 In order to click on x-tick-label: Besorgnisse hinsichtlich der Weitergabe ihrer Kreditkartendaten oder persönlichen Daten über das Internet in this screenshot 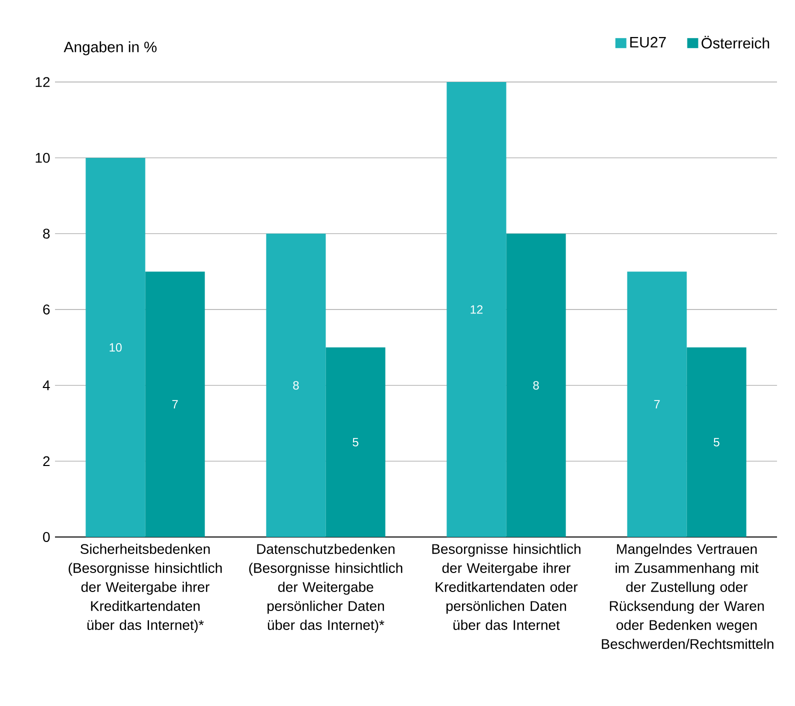, I will do `click(506, 587)`.